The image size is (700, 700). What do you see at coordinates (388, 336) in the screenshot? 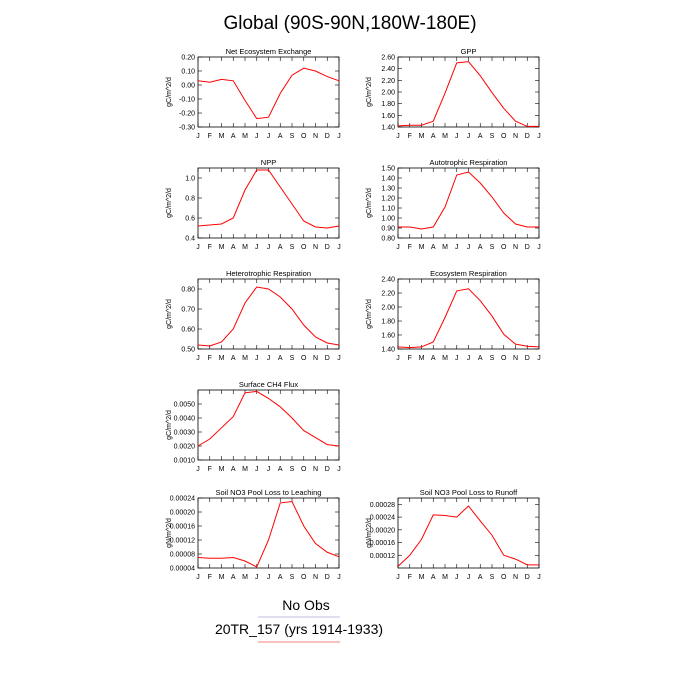
I see `y-tick-label: 1.60` at bounding box center [388, 336].